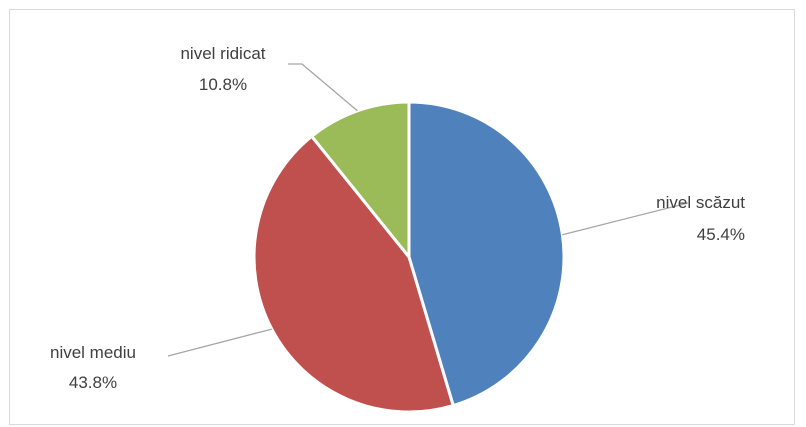  I want to click on pie-slice-nivel-ridicat, so click(360, 179).